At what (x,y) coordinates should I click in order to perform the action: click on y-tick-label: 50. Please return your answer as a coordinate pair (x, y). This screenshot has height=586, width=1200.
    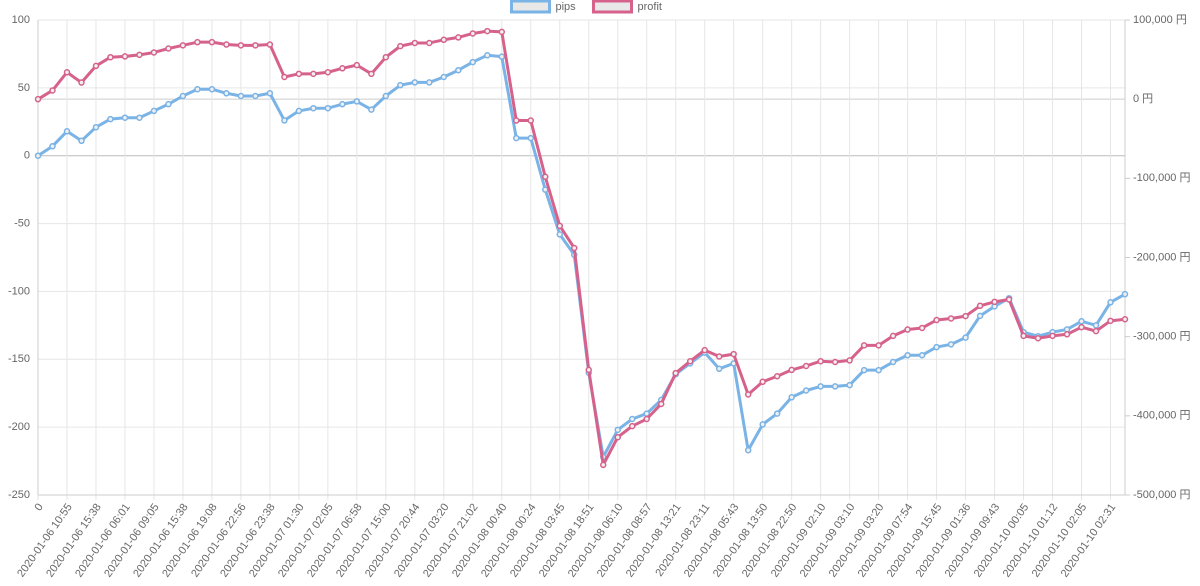
    Looking at the image, I should click on (24, 88).